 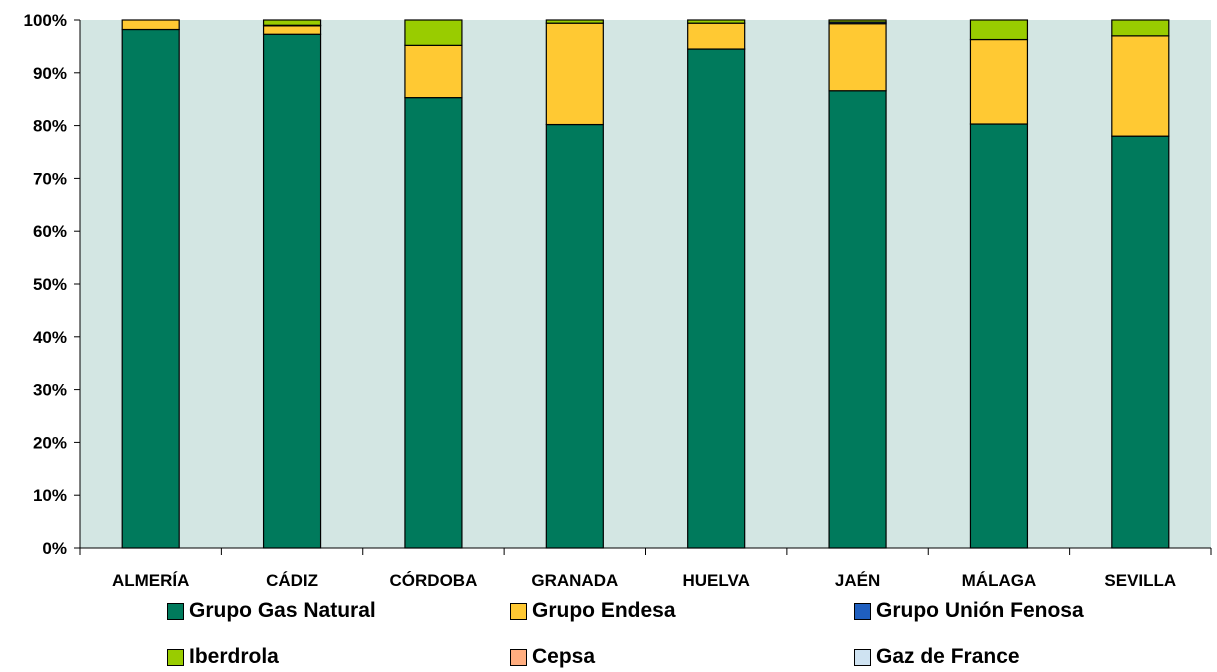 I want to click on legend-label: Grupo Gas Natural, so click(x=282, y=610).